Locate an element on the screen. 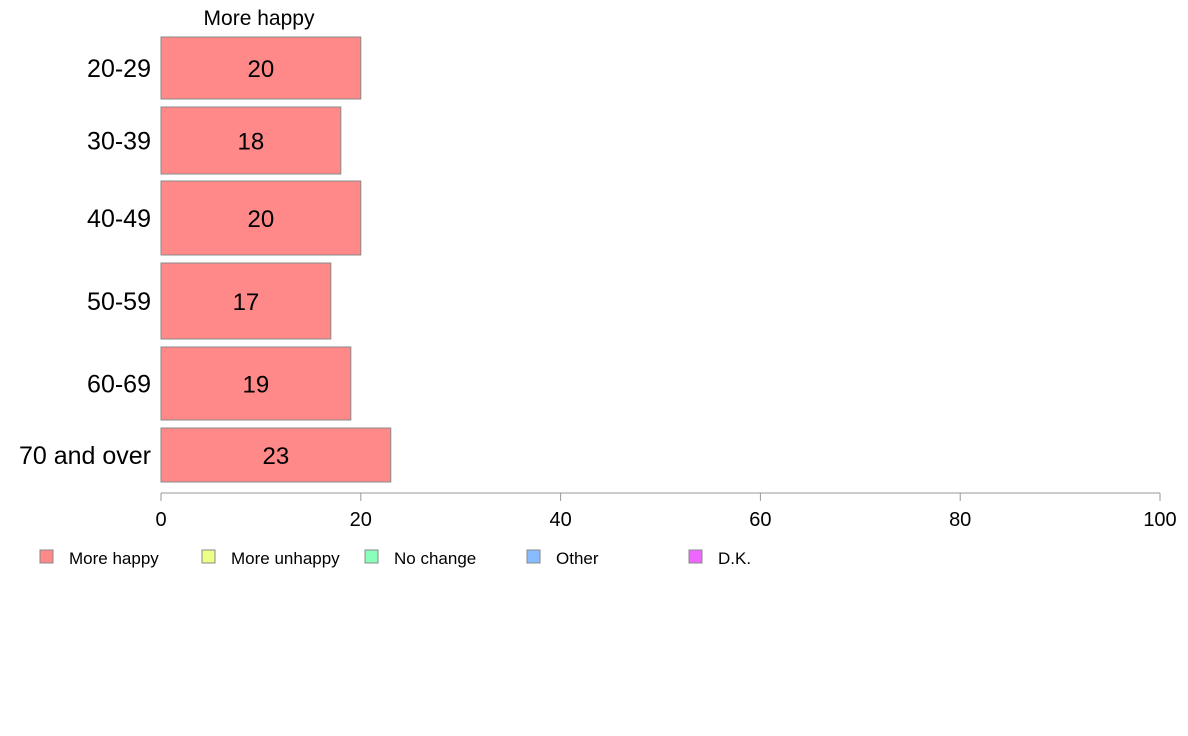 The width and height of the screenshot is (1188, 736). bar-value-label: 18 is located at coordinates (251, 142).